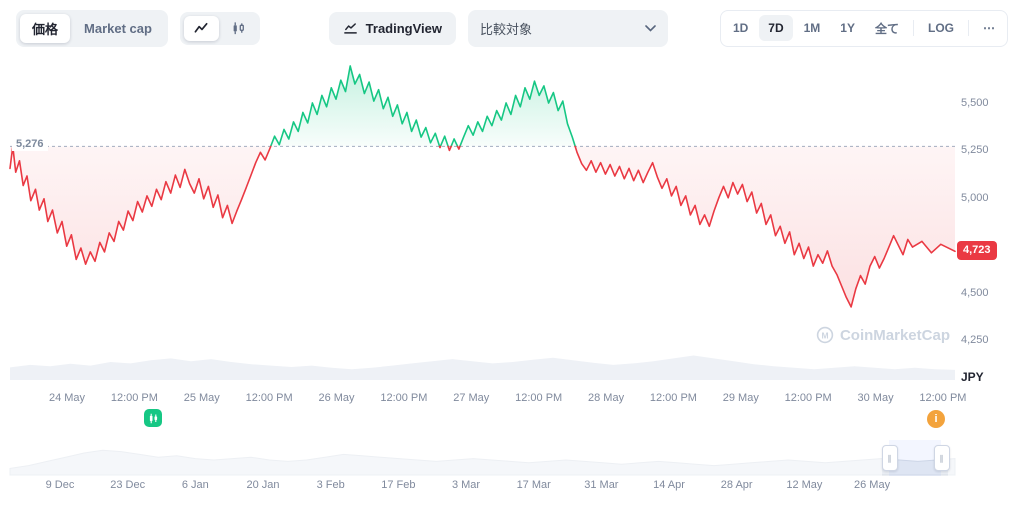  I want to click on toggle-market-cap: Market cap, so click(118, 28).